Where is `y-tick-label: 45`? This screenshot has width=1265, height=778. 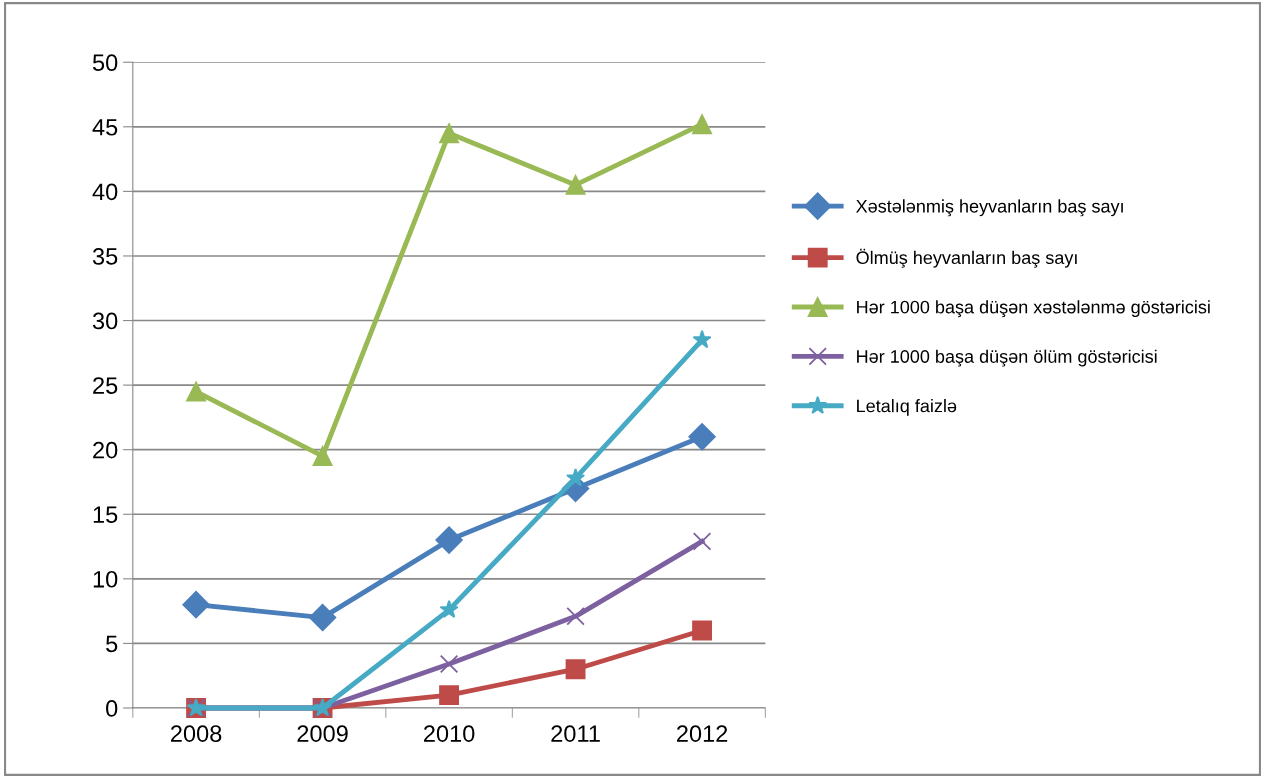 y-tick-label: 45 is located at coordinates (105, 127).